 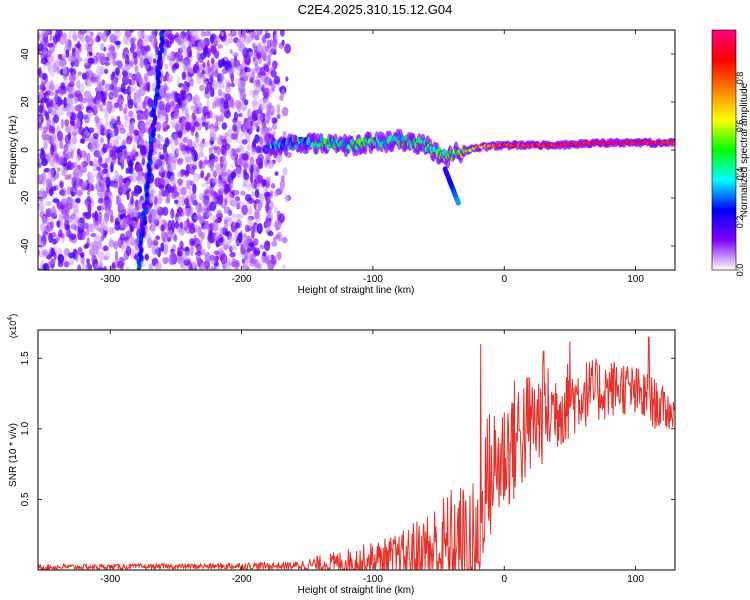 What do you see at coordinates (25, 54) in the screenshot?
I see `y-tick-label: 40` at bounding box center [25, 54].